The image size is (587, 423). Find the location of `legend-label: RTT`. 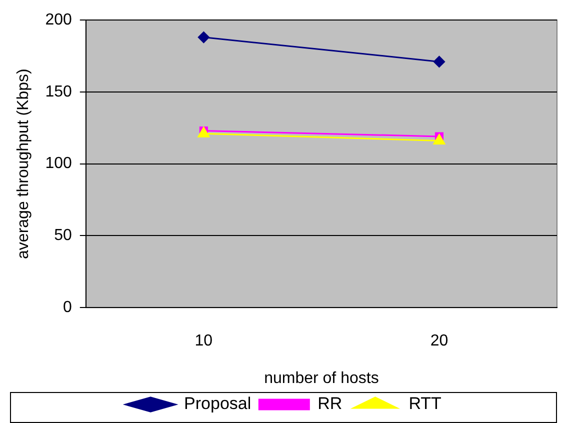

legend-label: RTT is located at coordinates (425, 404).